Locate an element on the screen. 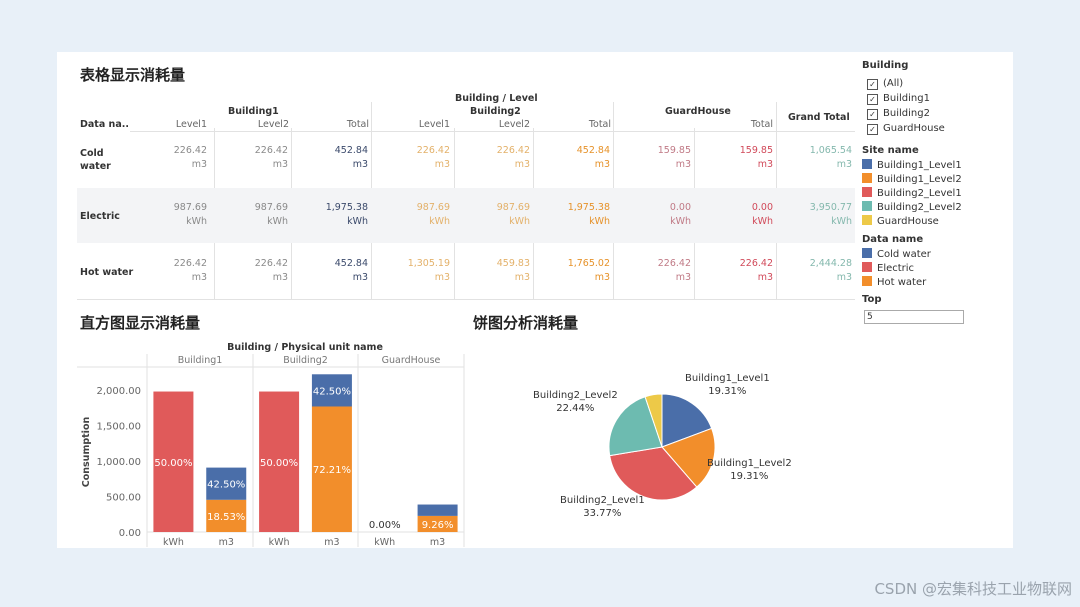 The image size is (1080, 607). legend-item-site: Building1_Level1 is located at coordinates (912, 166).